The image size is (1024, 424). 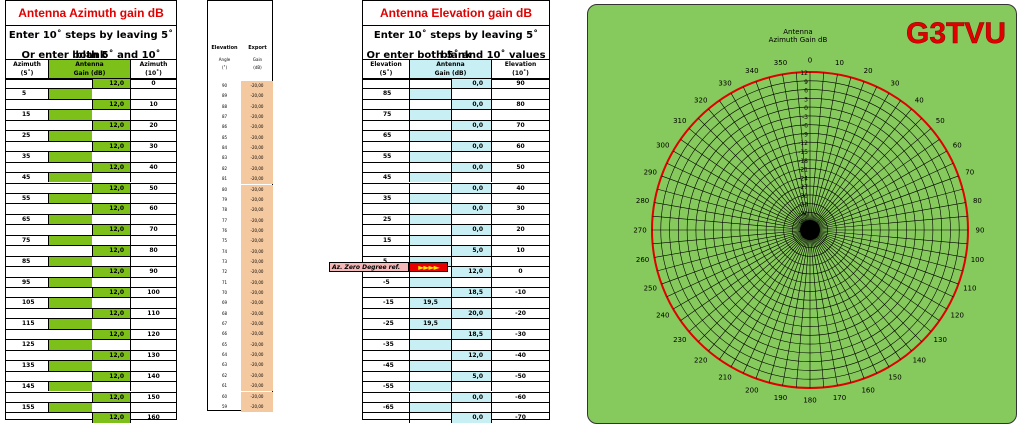 I want to click on elevation-5-gain-cell: 19,5, so click(x=430, y=324).